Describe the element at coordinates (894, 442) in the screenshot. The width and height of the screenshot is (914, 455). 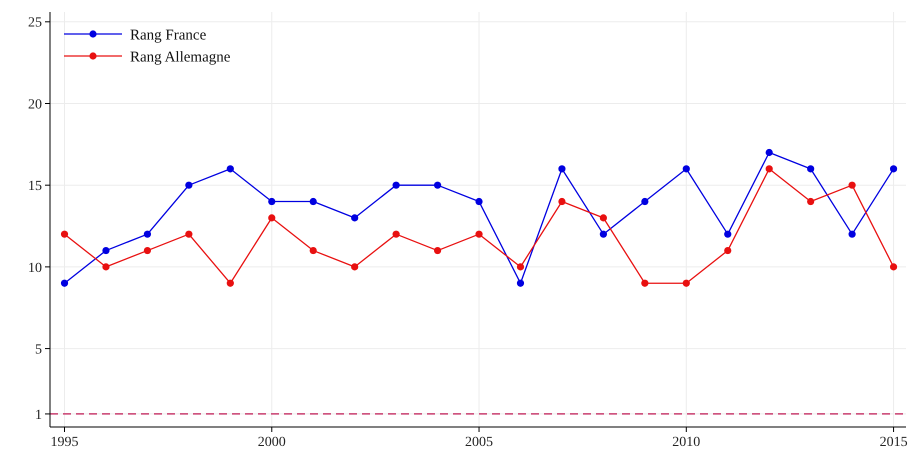
I see `x-tick-label: 2015` at that location.